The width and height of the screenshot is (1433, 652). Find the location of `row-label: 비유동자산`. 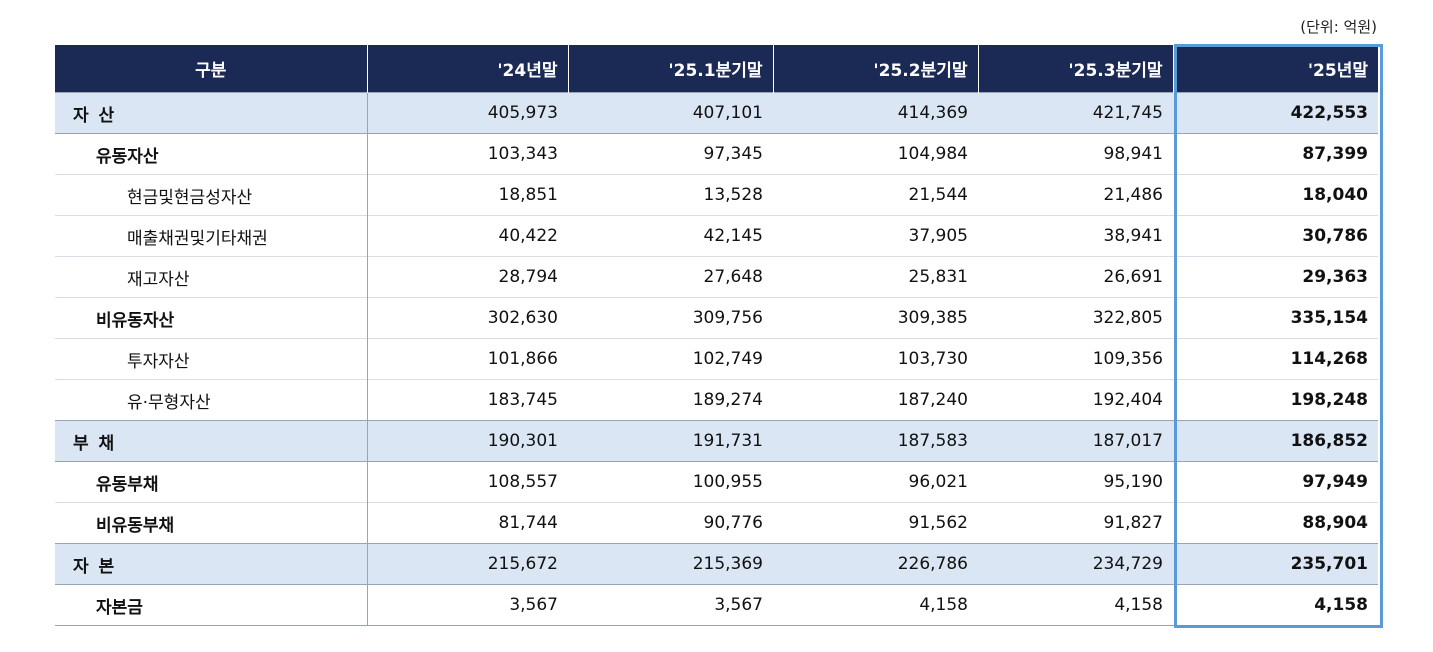

row-label: 비유동자산 is located at coordinates (211, 318).